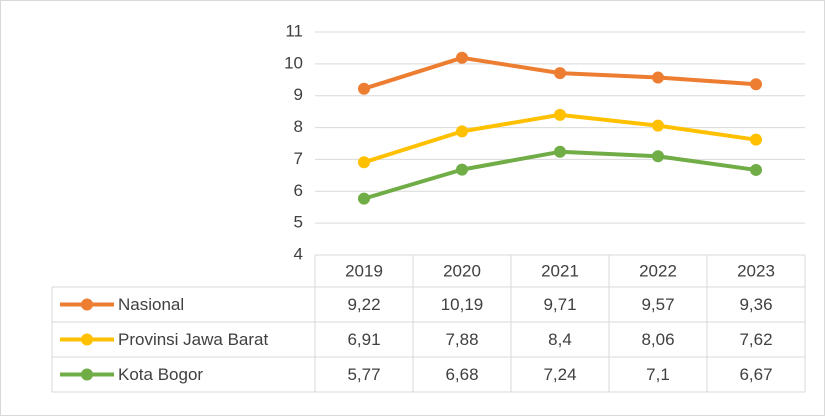 The width and height of the screenshot is (825, 416). What do you see at coordinates (658, 270) in the screenshot?
I see `x-tick-label: 2022` at bounding box center [658, 270].